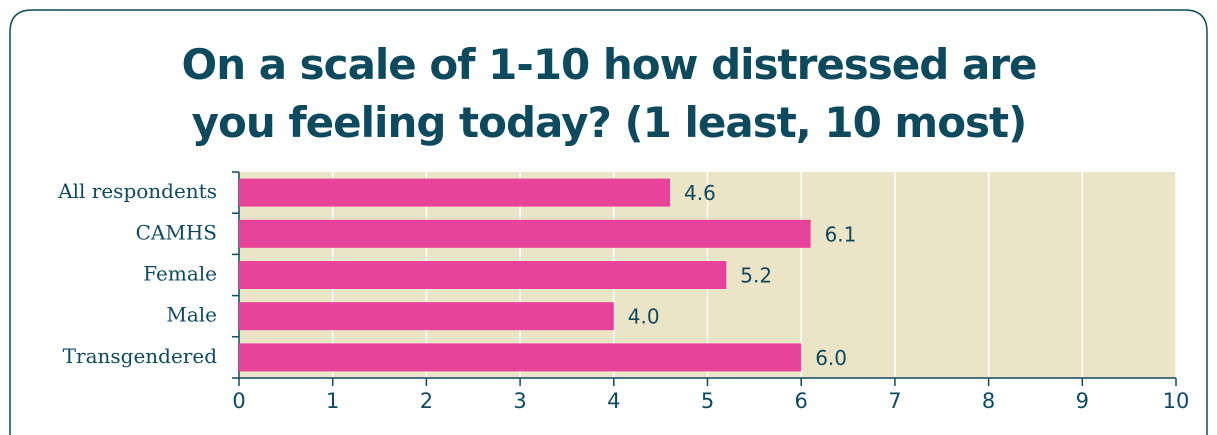 This screenshot has height=435, width=1217. What do you see at coordinates (191, 315) in the screenshot?
I see `y-tick-label: Male` at bounding box center [191, 315].